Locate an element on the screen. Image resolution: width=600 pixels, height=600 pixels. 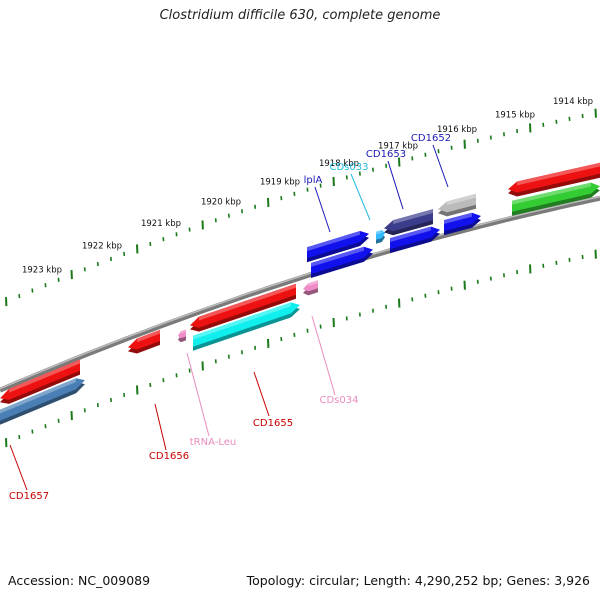
feature-CD1657-b-highlight is located at coordinates (38, 396).